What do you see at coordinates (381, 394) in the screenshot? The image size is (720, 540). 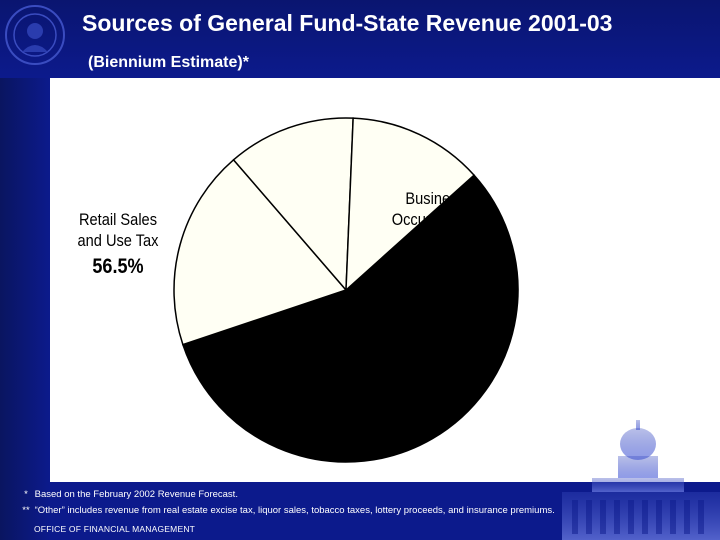 I see `slice-name-other: Other**` at bounding box center [381, 394].